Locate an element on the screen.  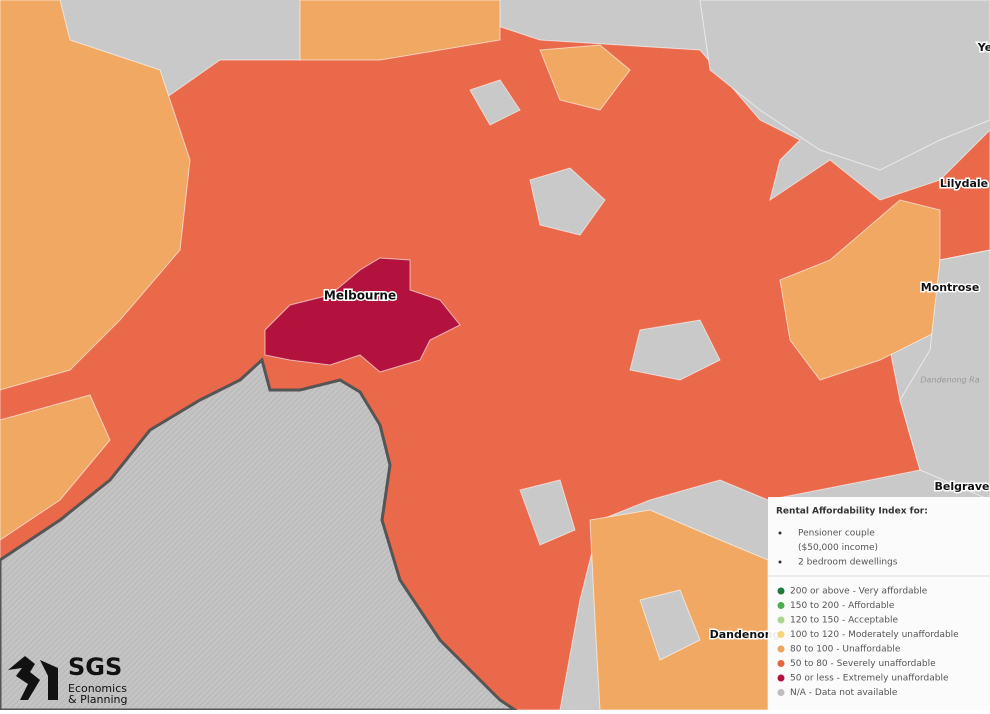
place-label: Dandenong is located at coordinates (745, 634).